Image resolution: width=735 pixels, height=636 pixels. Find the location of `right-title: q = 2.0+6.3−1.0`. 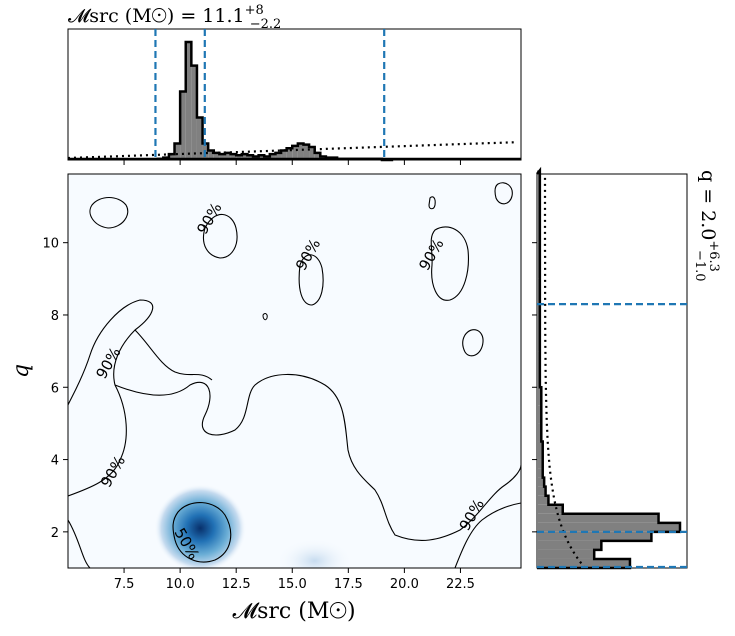

right-title: q = 2.0+6.3−1.0 is located at coordinates (706, 226).